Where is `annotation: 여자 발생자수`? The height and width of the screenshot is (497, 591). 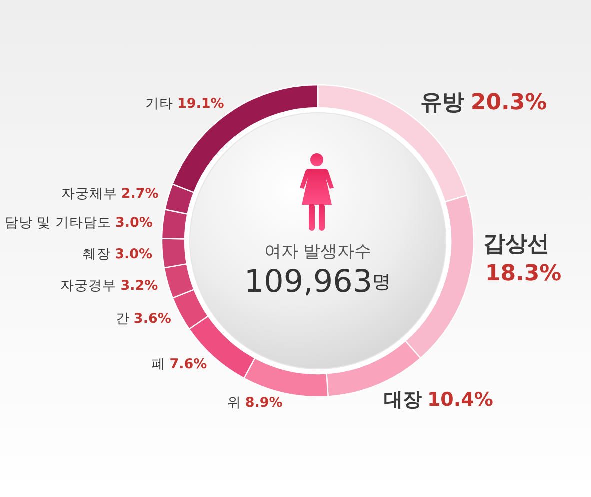 annotation: 여자 발생자수 is located at coordinates (318, 252).